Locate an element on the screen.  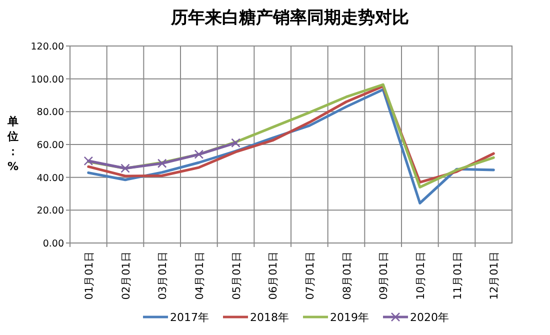
legend-label: 2018年 is located at coordinates (269, 317).